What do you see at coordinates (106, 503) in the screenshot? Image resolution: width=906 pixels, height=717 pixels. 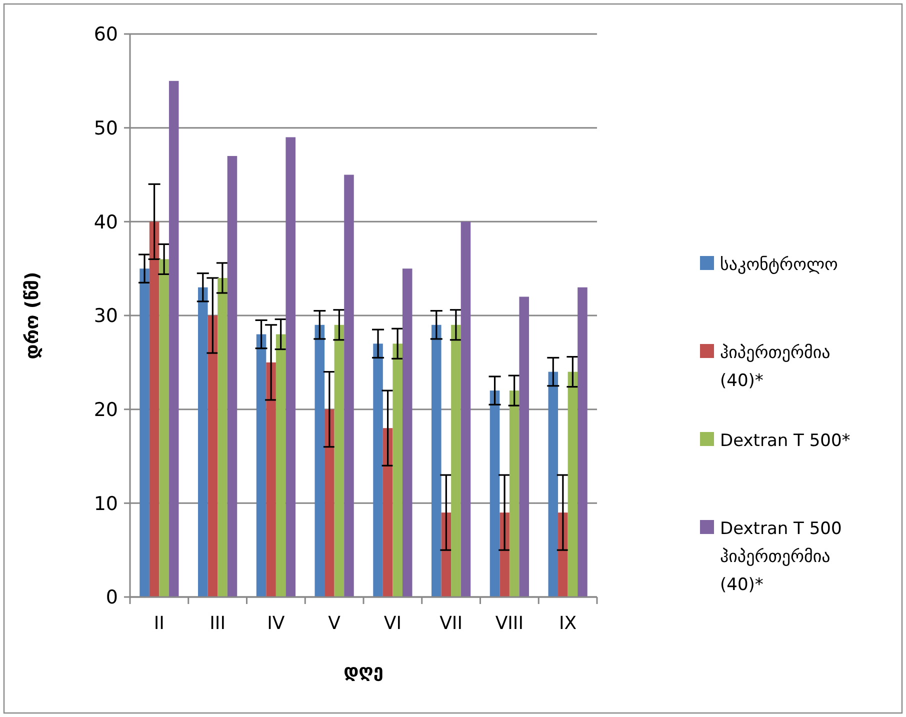 I see `y-tick-label: 10` at bounding box center [106, 503].